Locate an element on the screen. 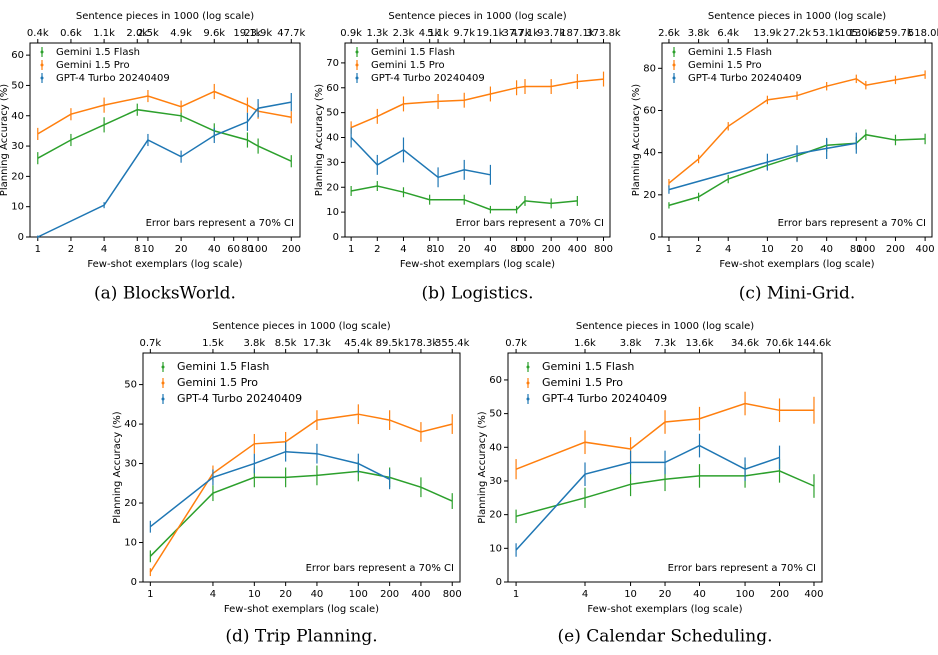 The height and width of the screenshot is (655, 938). y-tick-label: 20 is located at coordinates (17, 176).